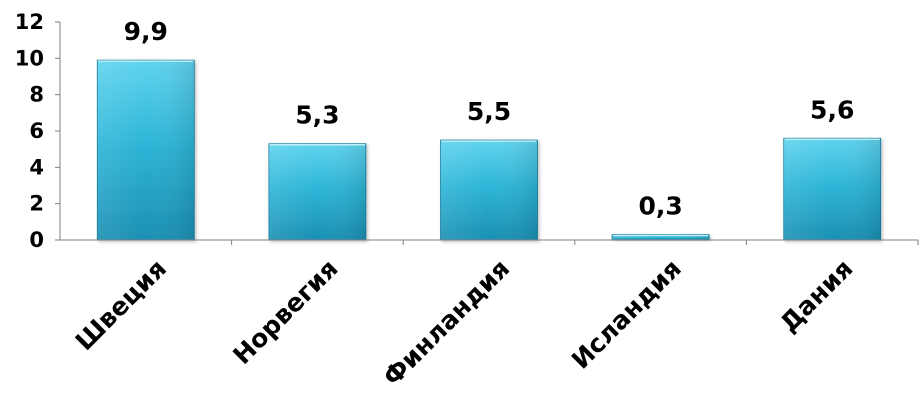 The height and width of the screenshot is (417, 920). I want to click on x-category-label: Исландия, so click(626, 314).